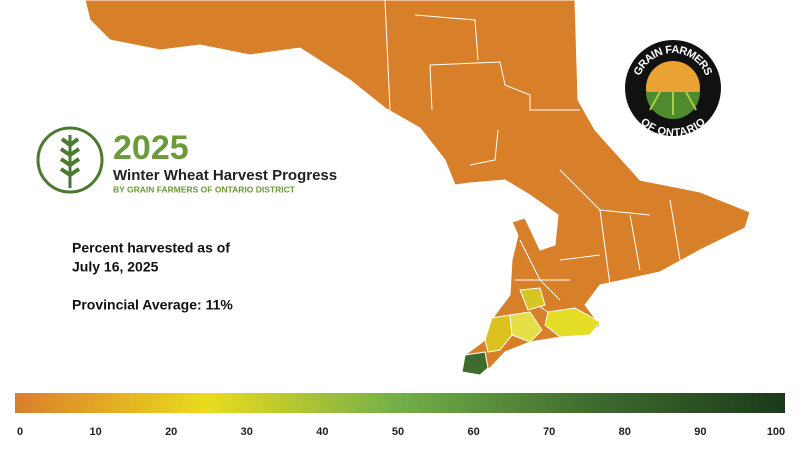 This screenshot has height=450, width=800. Describe the element at coordinates (625, 432) in the screenshot. I see `scale-tick-label: 80` at that location.